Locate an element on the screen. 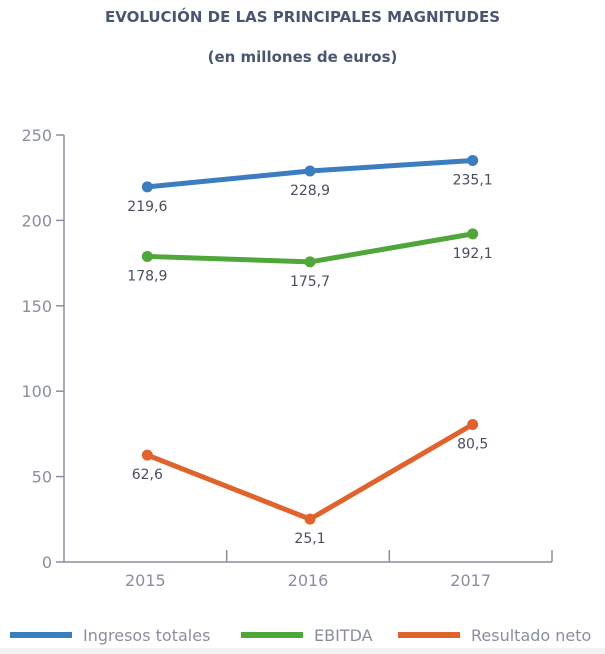 Image resolution: width=605 pixels, height=654 pixels. data-label: 62,6 is located at coordinates (147, 475).